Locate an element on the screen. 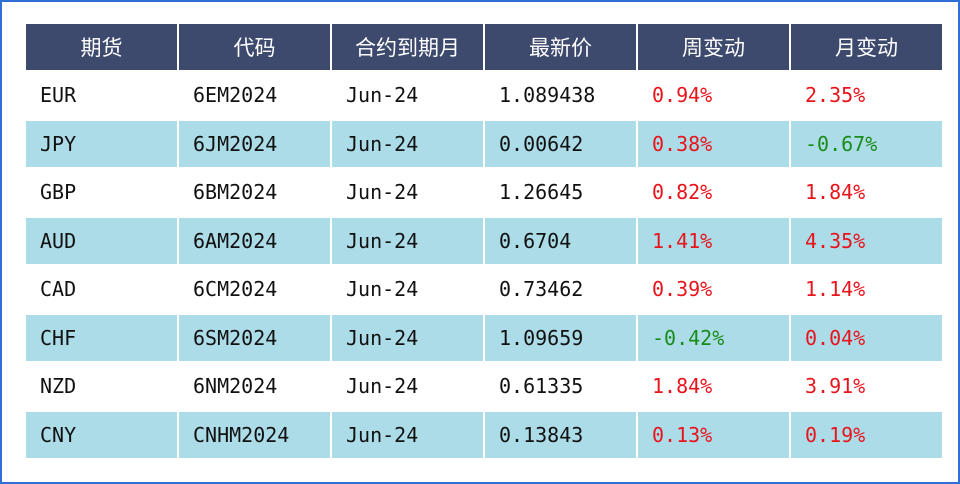 The image size is (960, 484). table-cell: 6AM2024 is located at coordinates (254, 240).